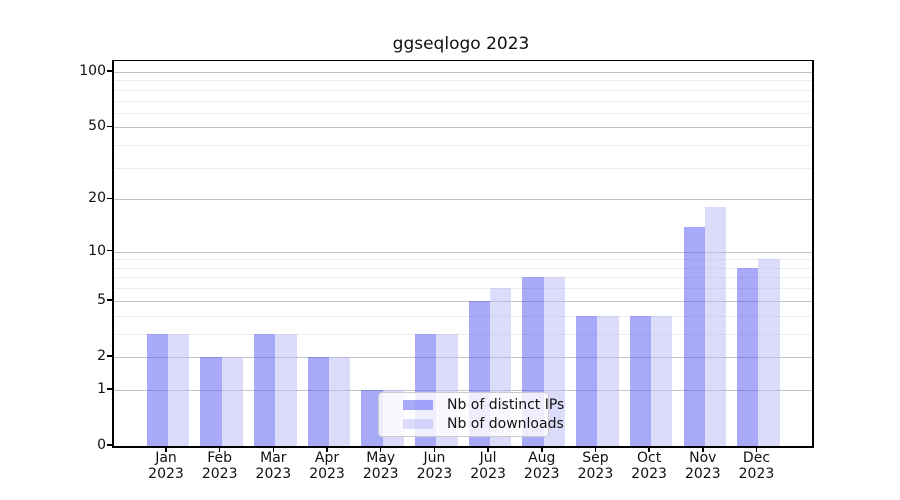 This screenshot has width=900, height=500. I want to click on x-tick-label-may: May 2023, so click(381, 466).